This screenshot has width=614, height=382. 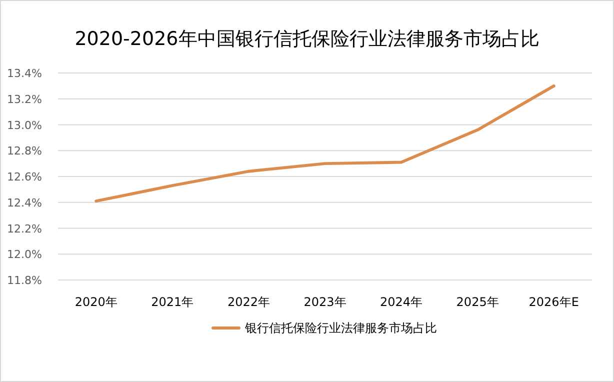 What do you see at coordinates (24, 99) in the screenshot?
I see `y-tick-label: 13.2%` at bounding box center [24, 99].